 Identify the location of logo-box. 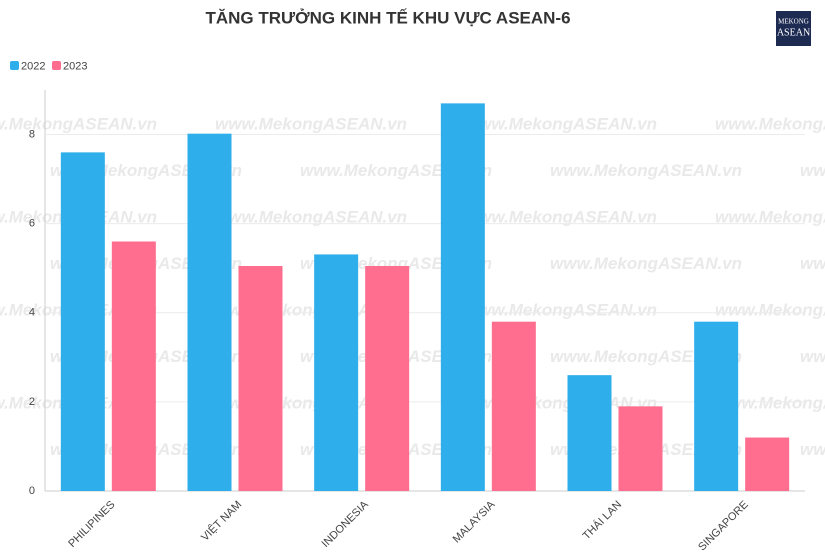
(793, 28).